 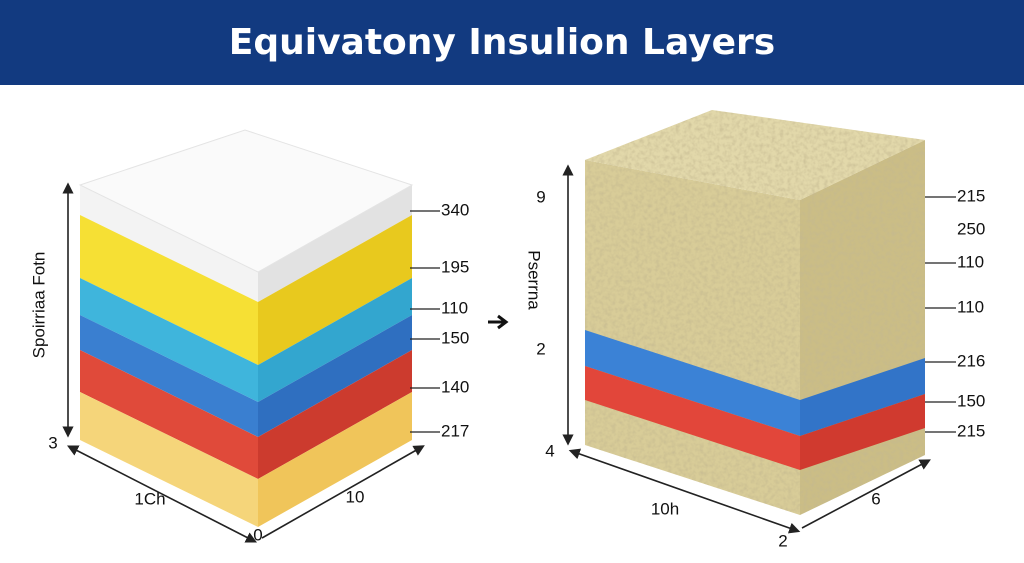 I want to click on dimension-label: 10, so click(x=355, y=496).